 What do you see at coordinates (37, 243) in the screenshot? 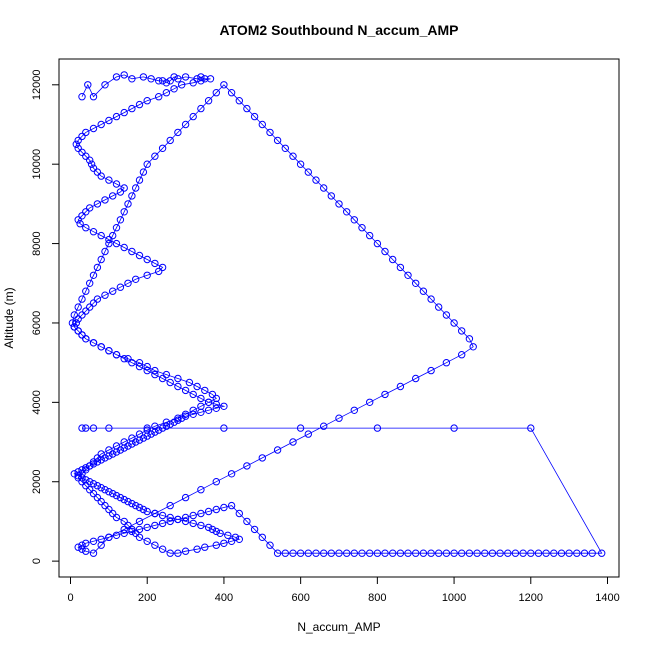
I see `y-tick-label: 8000` at bounding box center [37, 243].